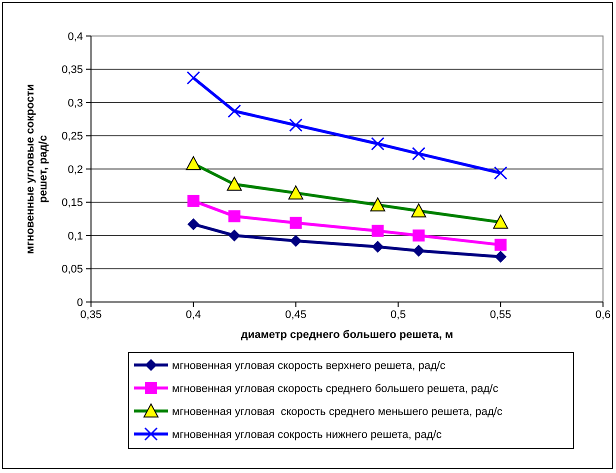 The height and width of the screenshot is (473, 616). I want to click on legend-label: мгновенная угловая сокрость нижнего решета, рад/с, so click(307, 434).